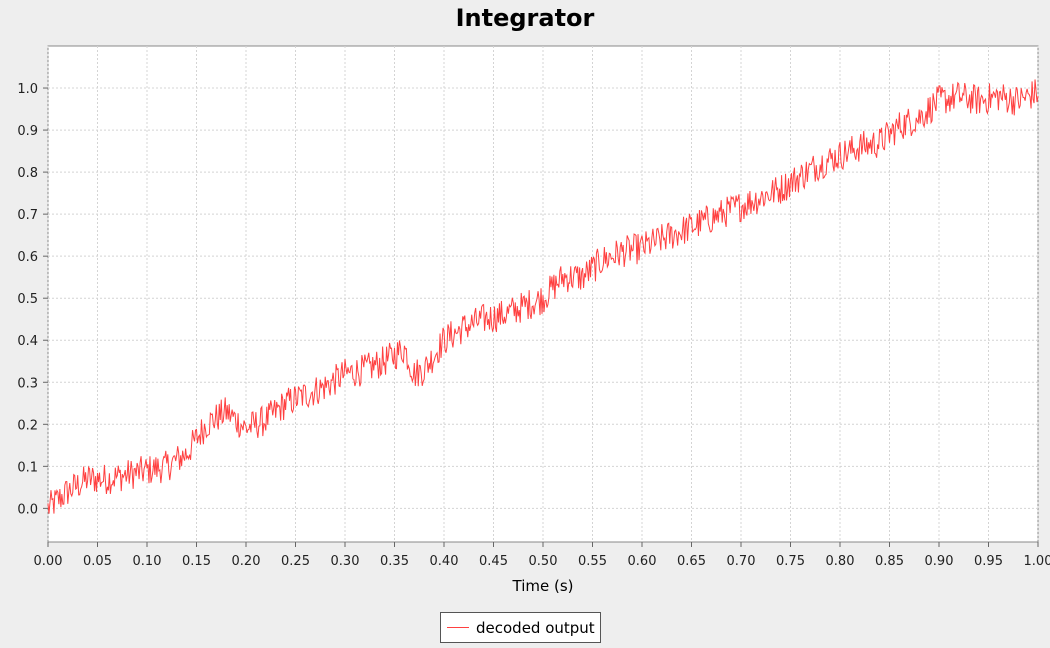 The width and height of the screenshot is (1050, 648). Describe the element at coordinates (27, 257) in the screenshot. I see `y-tick-label: 0.6` at that location.